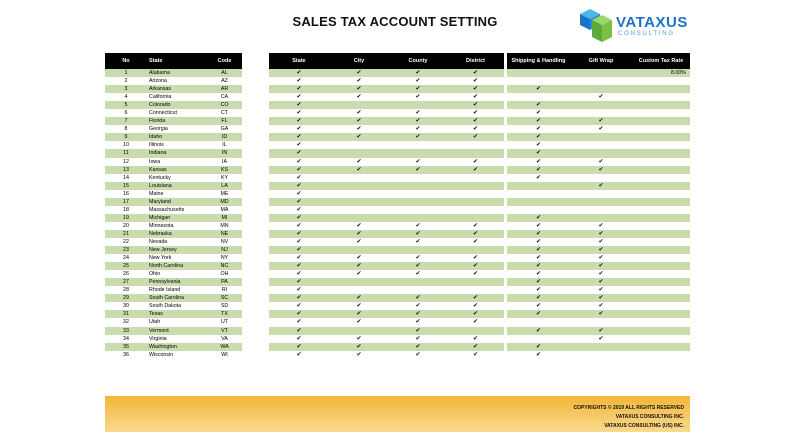  What do you see at coordinates (224, 322) in the screenshot?
I see `state-code: UT` at bounding box center [224, 322].